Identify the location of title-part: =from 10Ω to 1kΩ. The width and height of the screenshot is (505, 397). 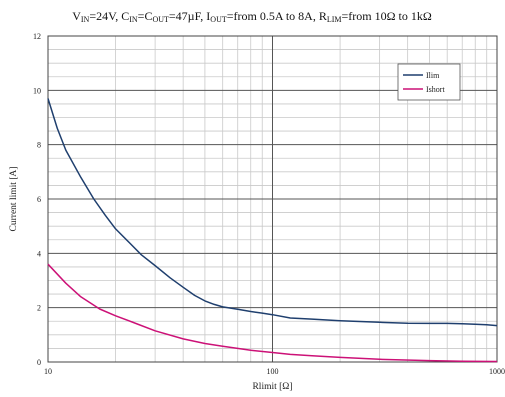
(387, 16).